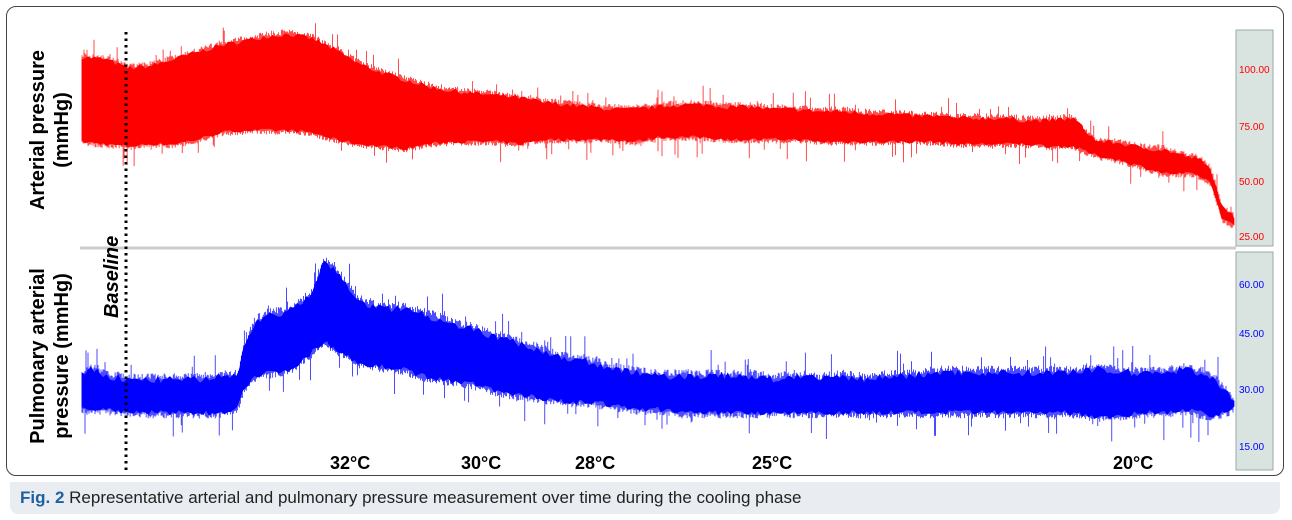 The image size is (1292, 520). What do you see at coordinates (112, 277) in the screenshot?
I see `baseline-label: Baseline` at bounding box center [112, 277].